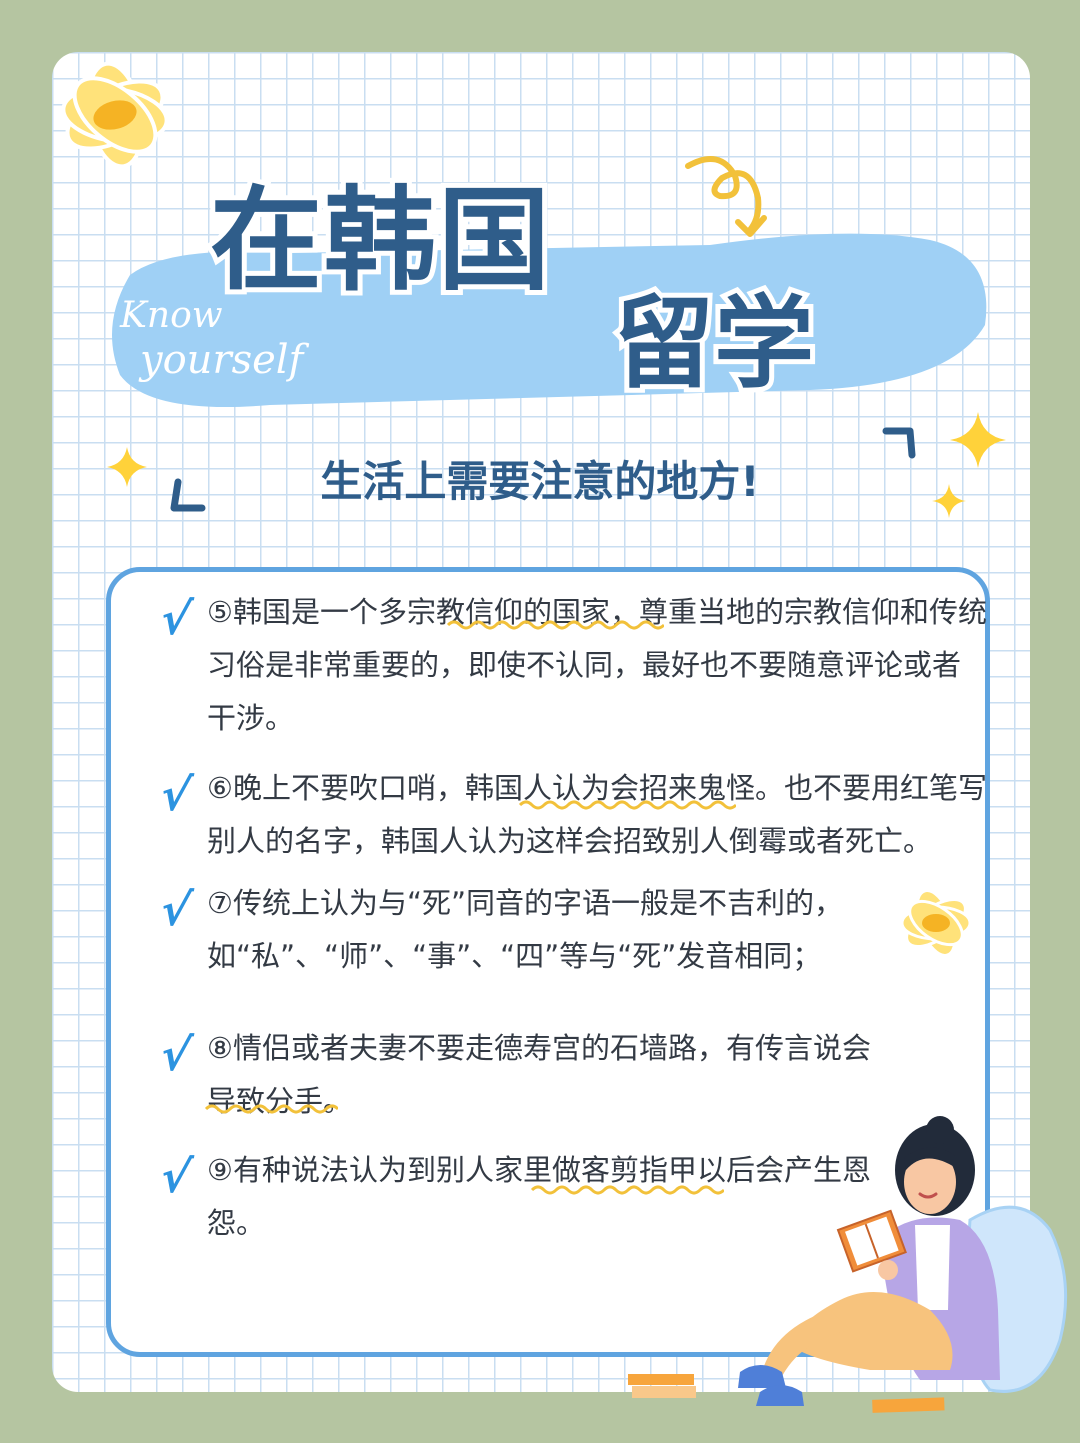  I want to click on tip-text: ⑧情侣或者夫妻不要走德寿宫的石墙路，有传言说会导致分手。, so click(539, 1074).